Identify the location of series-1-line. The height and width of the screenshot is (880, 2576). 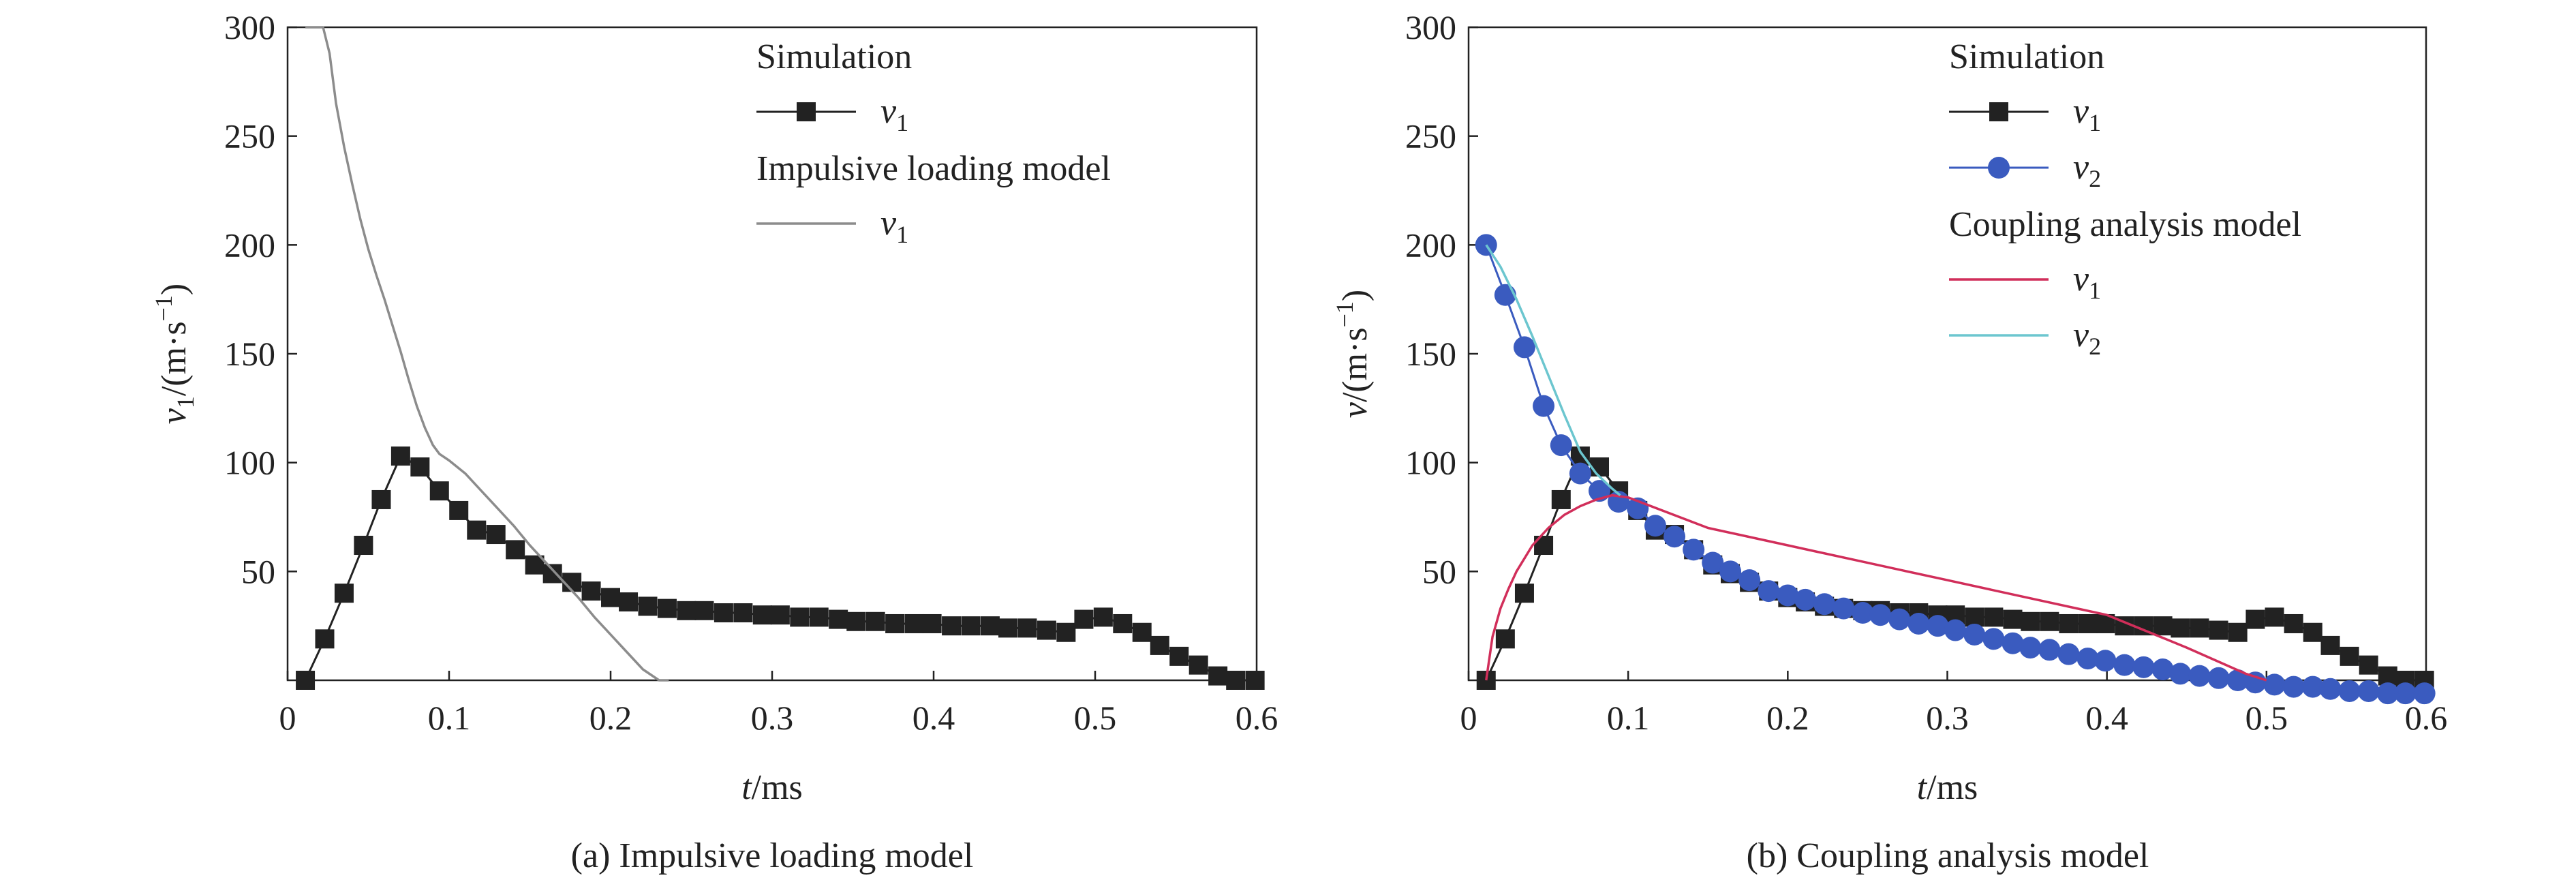
(487, 354).